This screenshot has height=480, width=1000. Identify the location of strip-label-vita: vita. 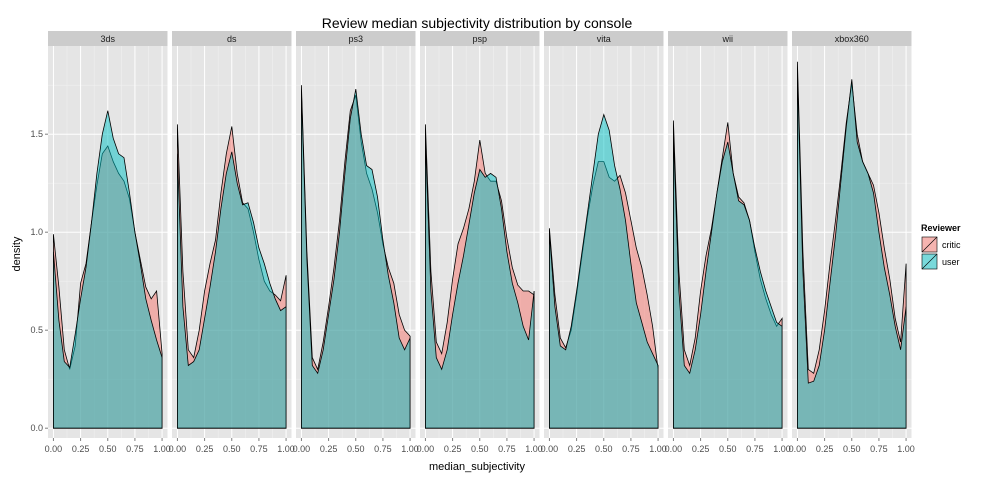
(604, 39).